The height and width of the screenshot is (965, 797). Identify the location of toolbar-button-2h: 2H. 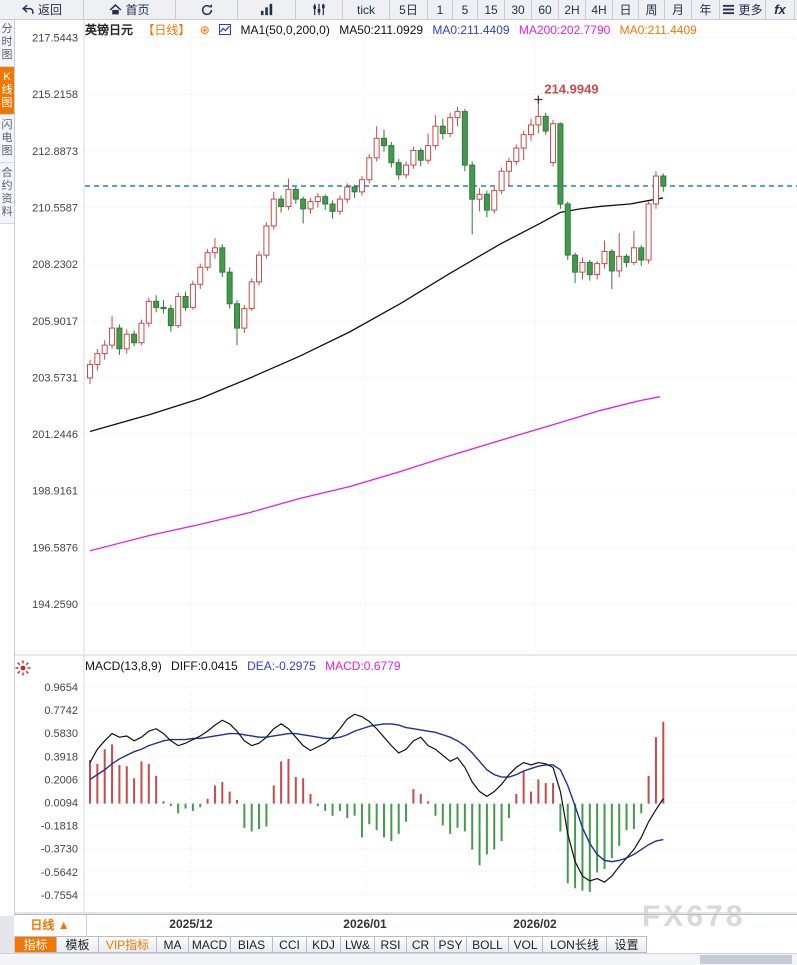
(572, 9).